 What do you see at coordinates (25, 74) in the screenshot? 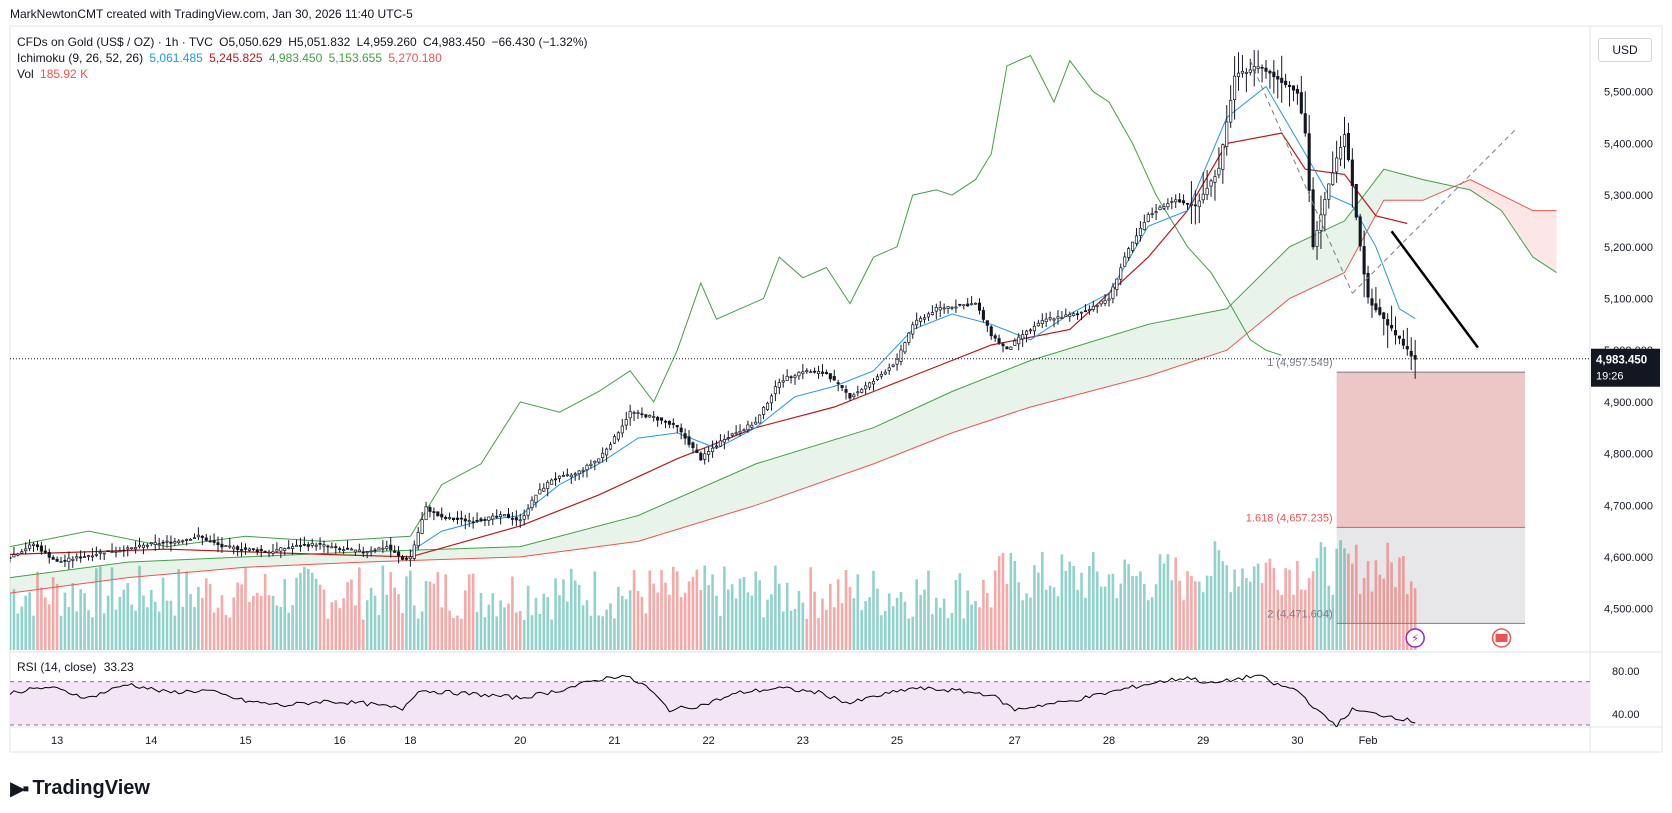
I see `vol-label: Vol` at bounding box center [25, 74].